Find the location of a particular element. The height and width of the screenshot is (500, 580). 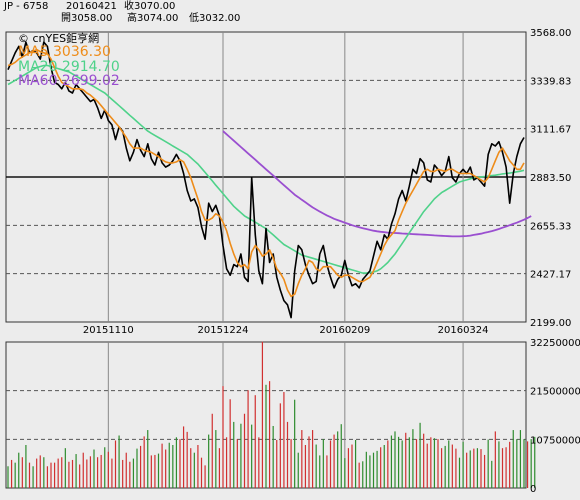

symbol-label: JP - 6758 is located at coordinates (26, 6).